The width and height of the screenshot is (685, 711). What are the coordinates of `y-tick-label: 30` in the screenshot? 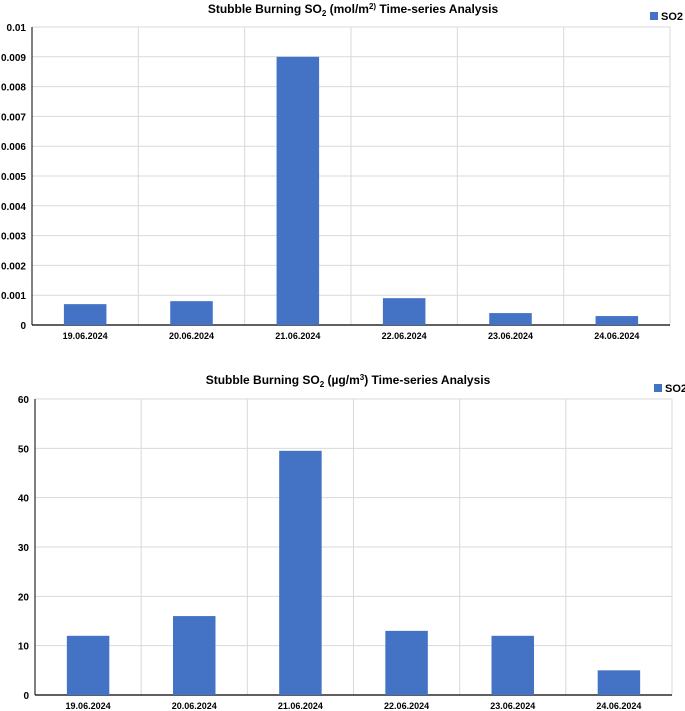 It's located at (24, 548).